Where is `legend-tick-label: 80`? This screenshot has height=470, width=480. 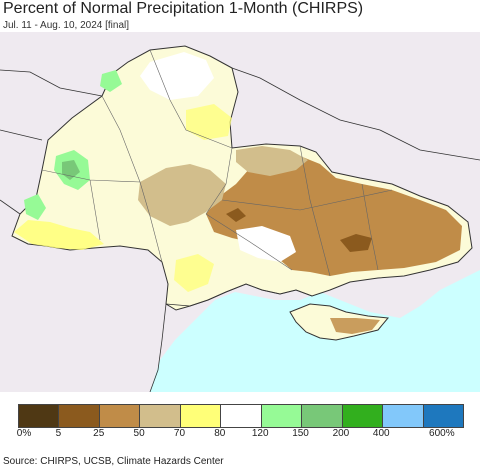
legend-tick-label: 80 is located at coordinates (220, 433).